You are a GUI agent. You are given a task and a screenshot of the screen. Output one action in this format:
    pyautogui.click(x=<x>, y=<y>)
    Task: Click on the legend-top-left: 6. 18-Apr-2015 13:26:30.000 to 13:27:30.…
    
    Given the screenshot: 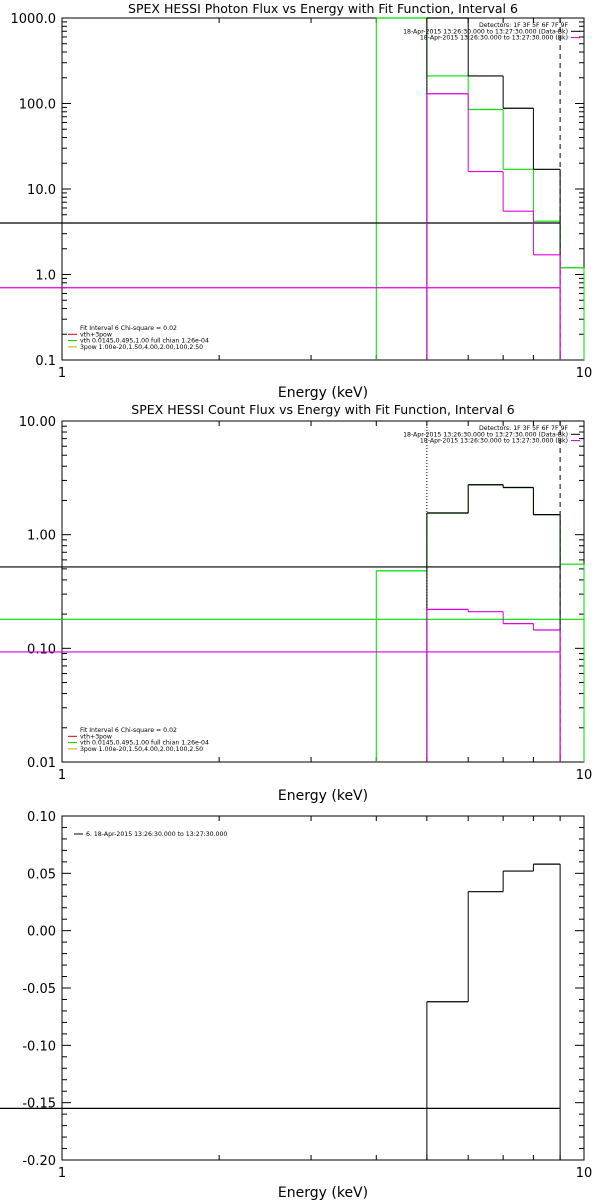 What is the action you would take?
    pyautogui.click(x=150, y=834)
    